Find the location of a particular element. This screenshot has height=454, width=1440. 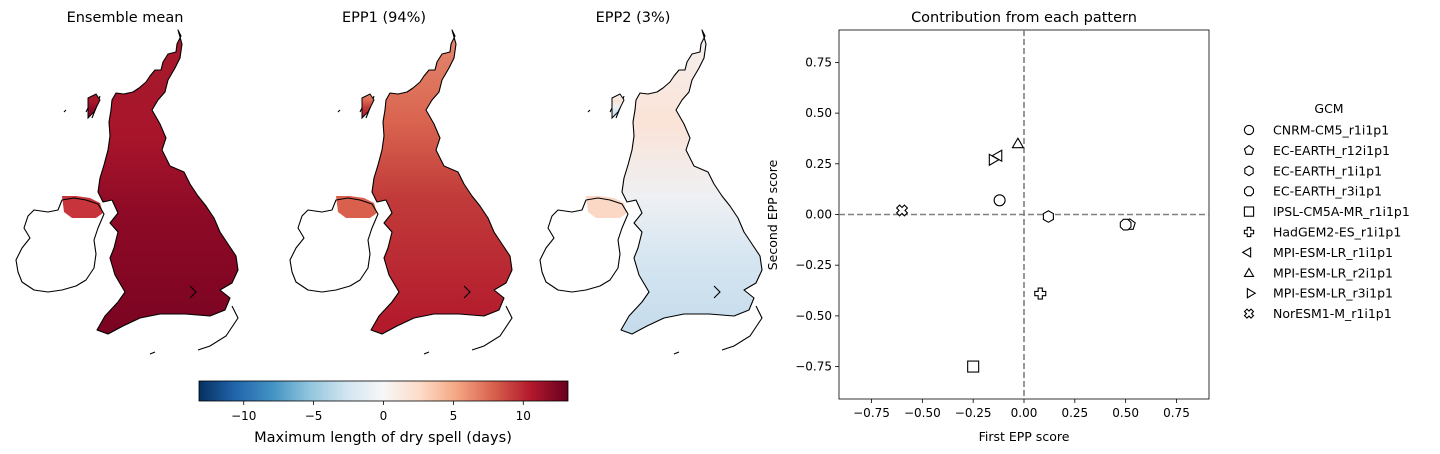

colorbar-label: Maximum length of dry spell (days) is located at coordinates (383, 438).